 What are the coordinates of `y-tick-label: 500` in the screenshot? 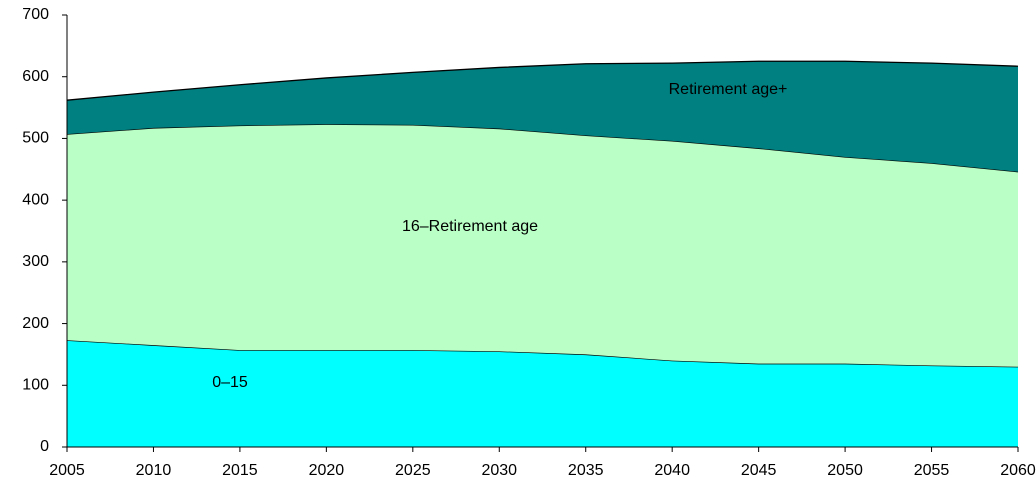 It's located at (35, 138).